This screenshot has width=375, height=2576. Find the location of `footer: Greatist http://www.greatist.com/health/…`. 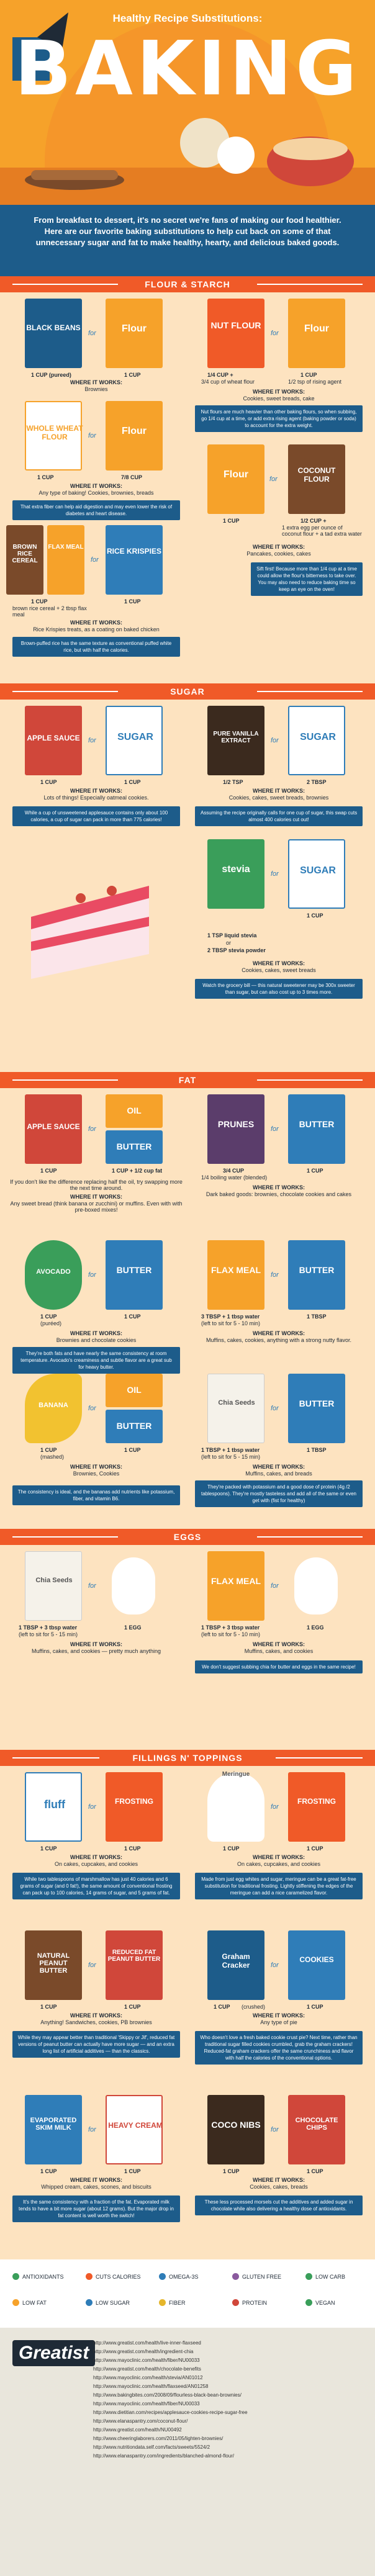

footer: Greatist http://www.greatist.com/health/… is located at coordinates (187, 2452).